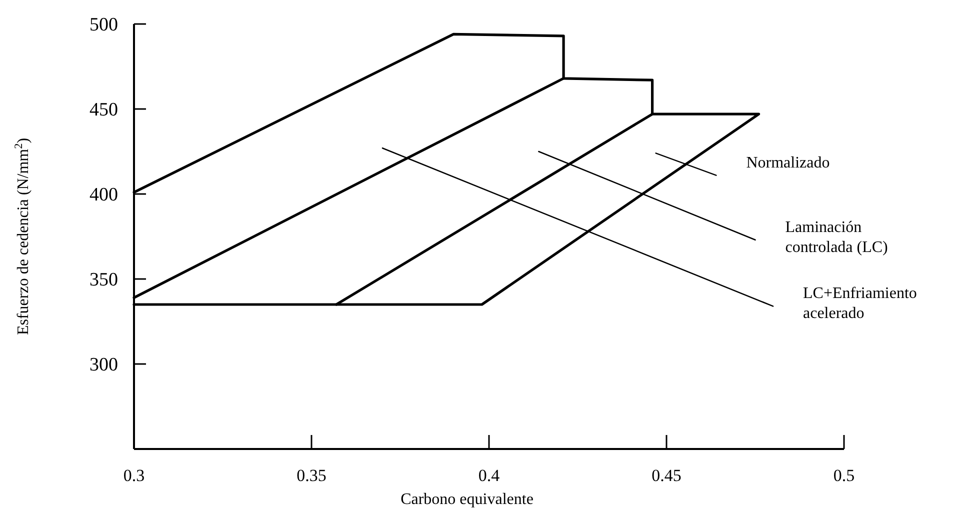  What do you see at coordinates (104, 280) in the screenshot?
I see `y-tick-label: 350` at bounding box center [104, 280].